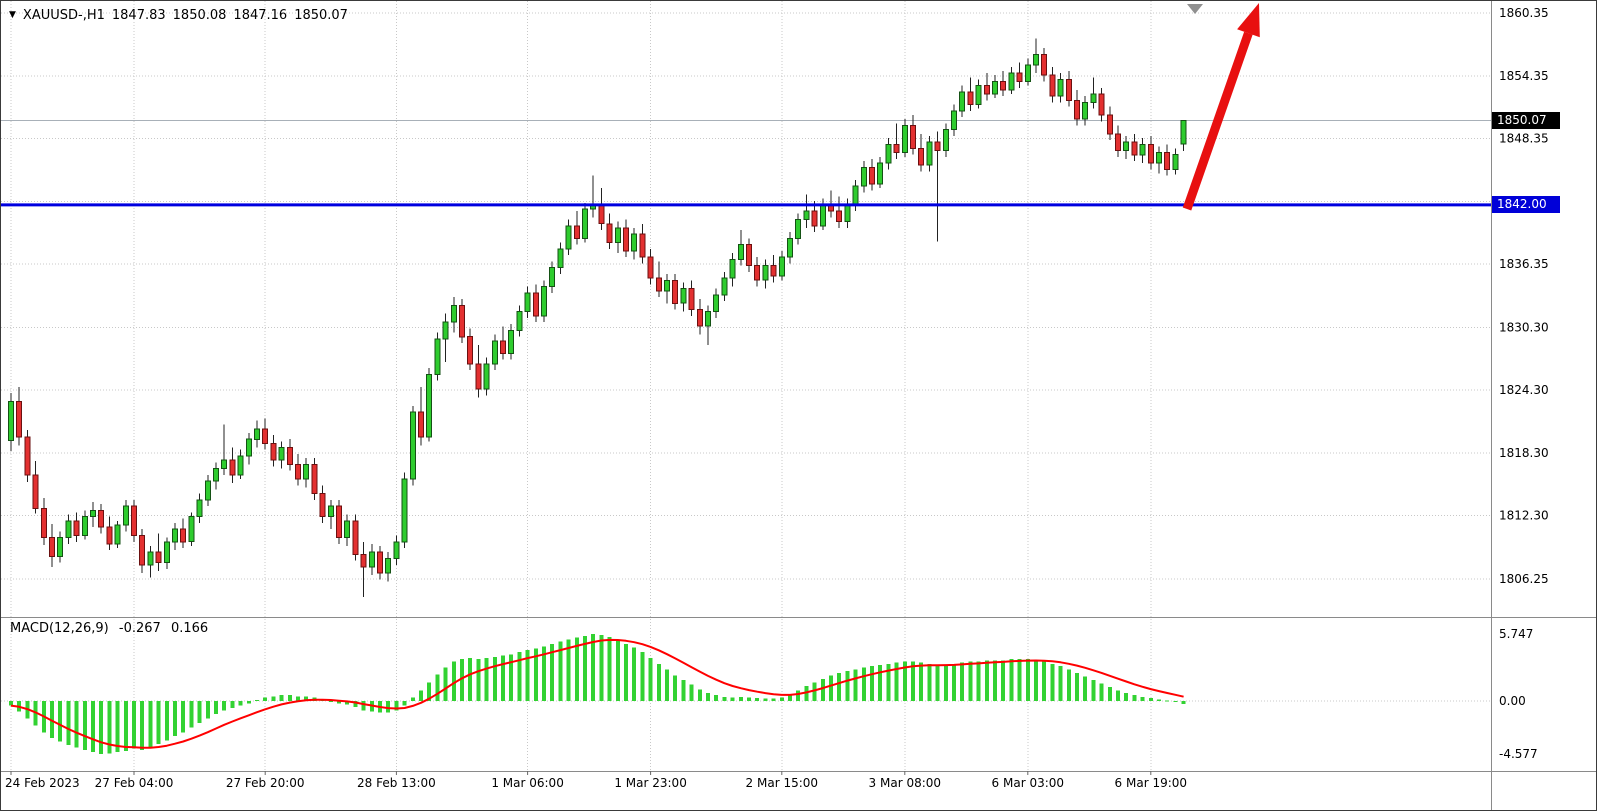 Image resolution: width=1597 pixels, height=811 pixels. Describe the element at coordinates (1524, 139) in the screenshot. I see `price-axis-label: 1848.35` at that location.